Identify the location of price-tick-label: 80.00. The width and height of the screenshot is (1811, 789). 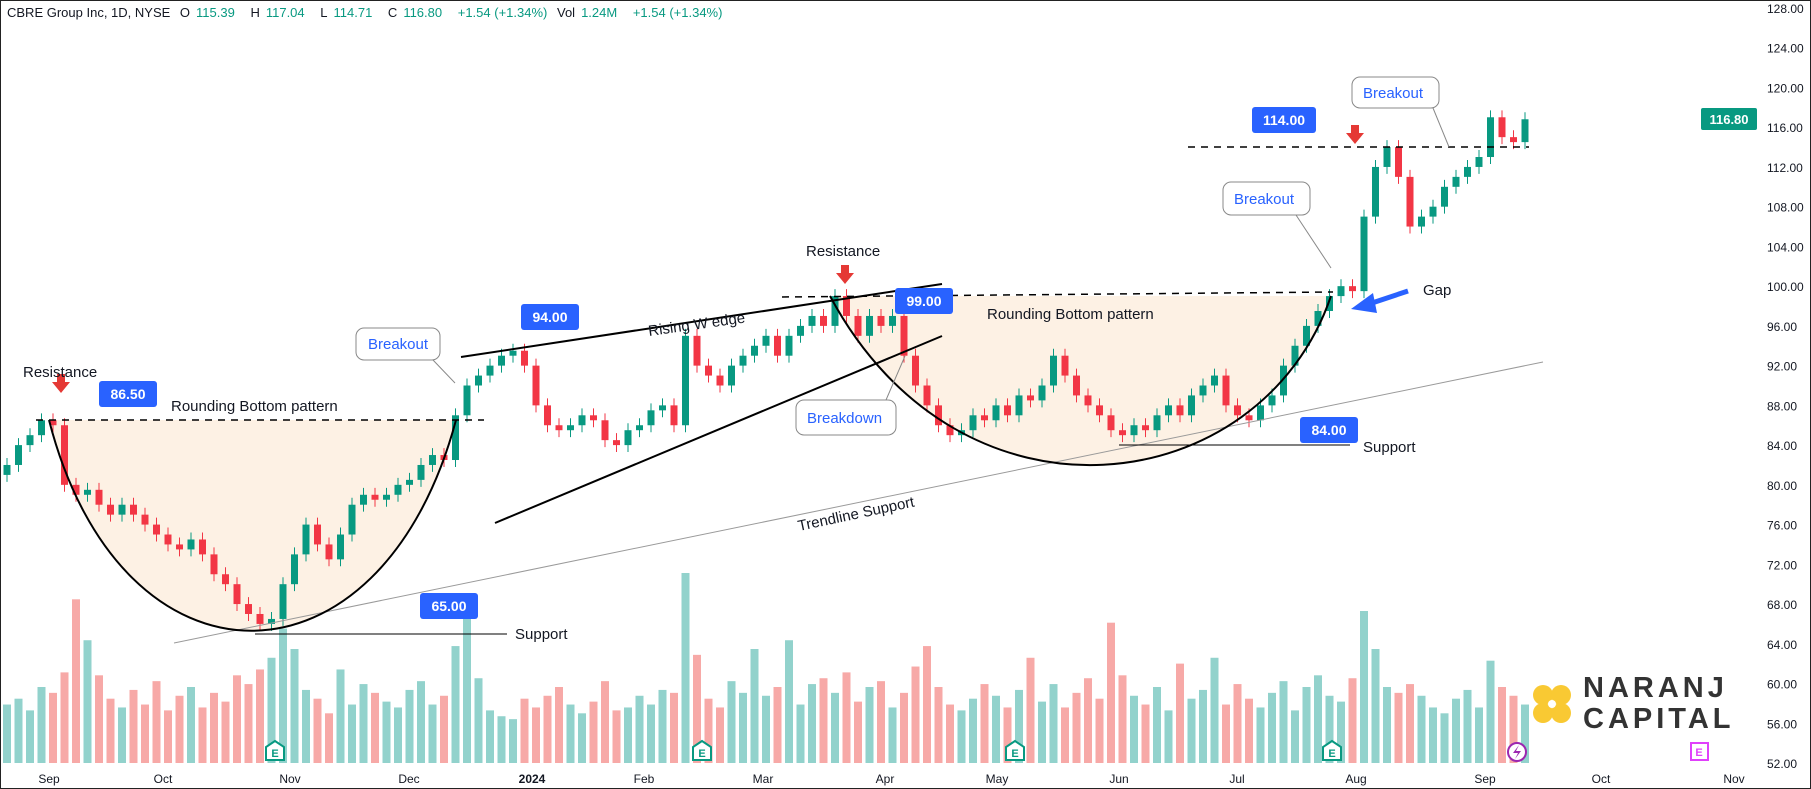
(1782, 486).